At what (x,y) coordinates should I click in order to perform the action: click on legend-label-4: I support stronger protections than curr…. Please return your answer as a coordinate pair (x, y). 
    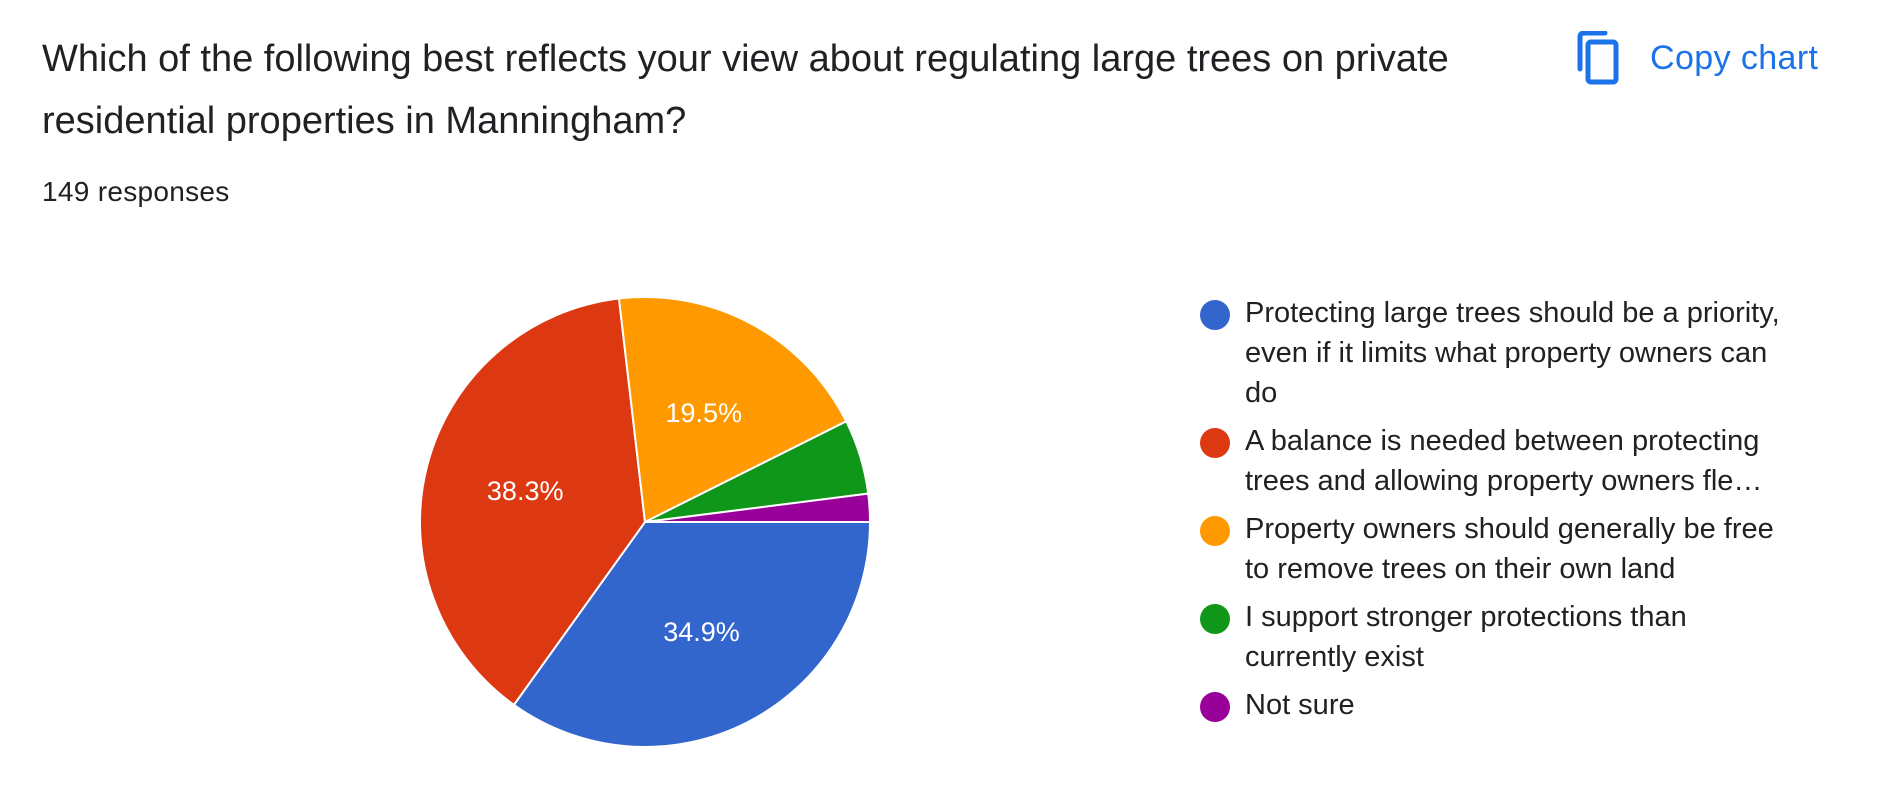
    Looking at the image, I should click on (1466, 637).